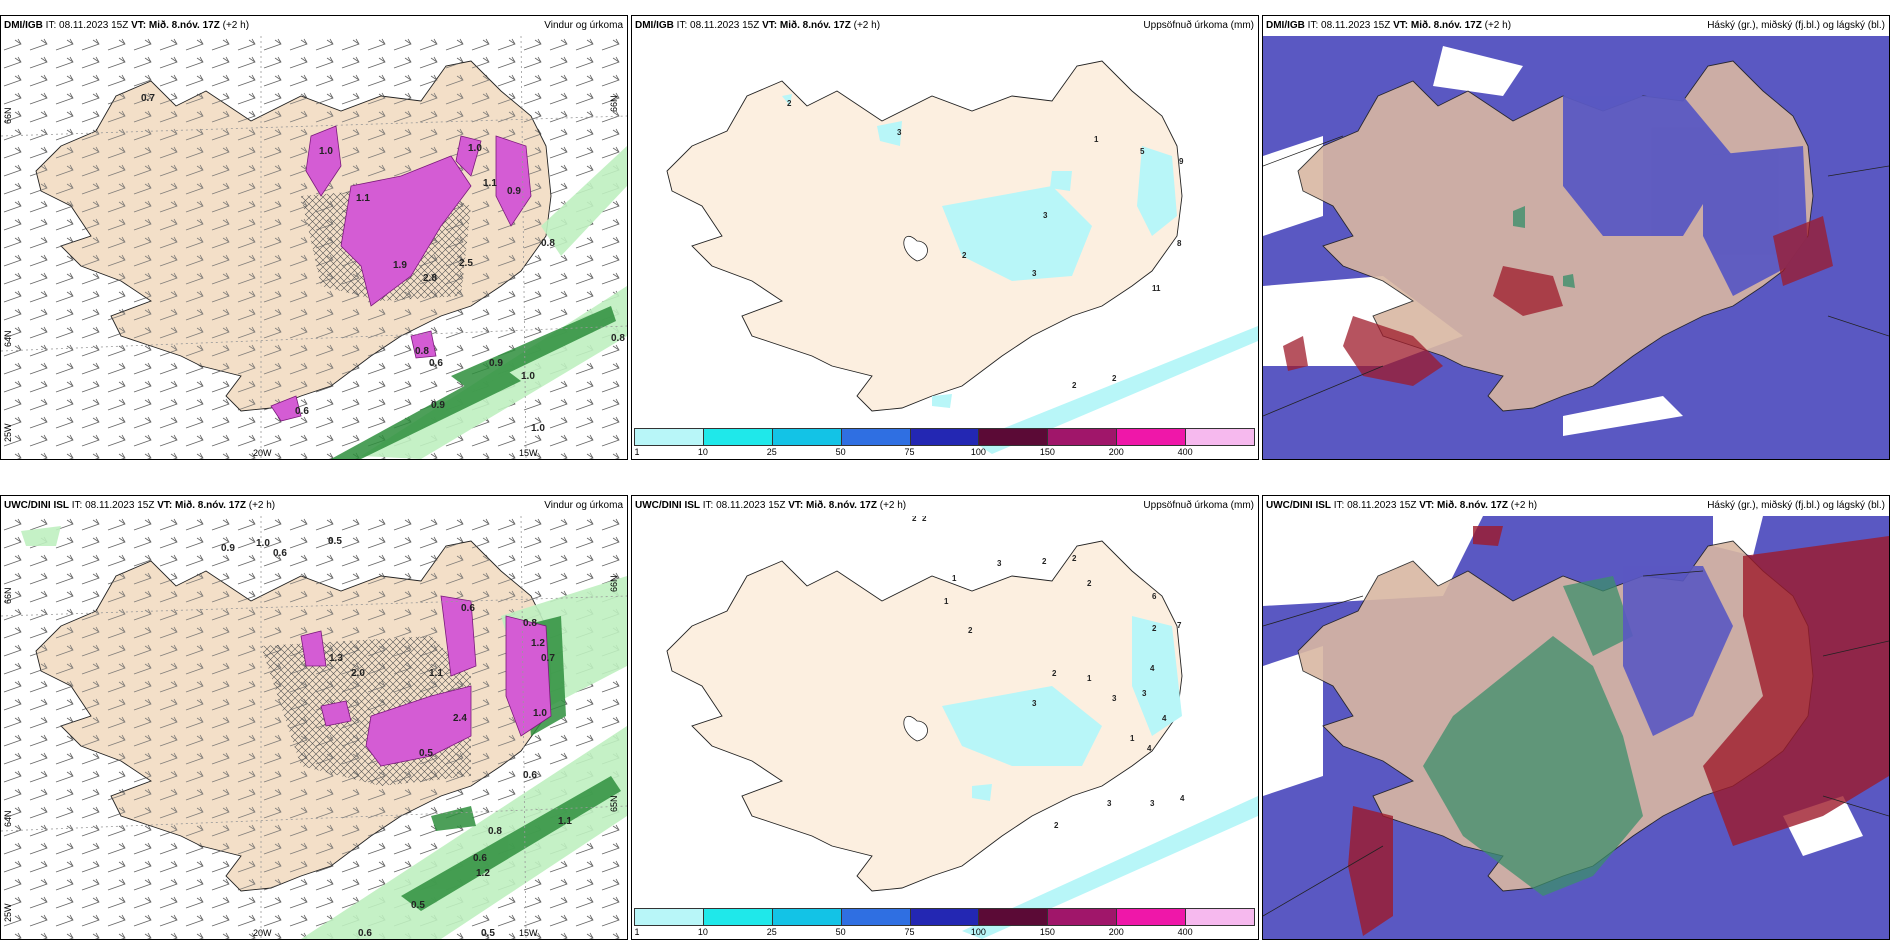  What do you see at coordinates (311, 276) in the screenshot?
I see `axis-labels: 66N 64N 25W 20W 15W 66N` at bounding box center [311, 276].